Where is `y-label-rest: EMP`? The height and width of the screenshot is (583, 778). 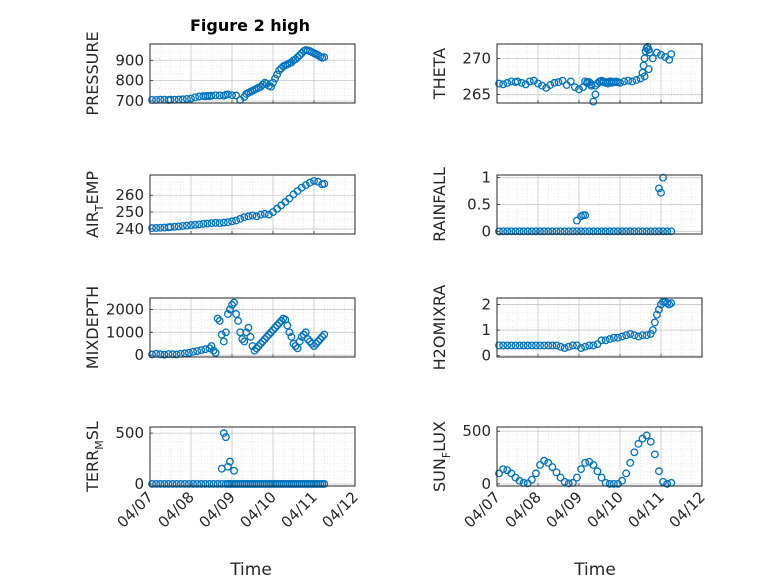 y-label-rest: EMP is located at coordinates (92, 188).